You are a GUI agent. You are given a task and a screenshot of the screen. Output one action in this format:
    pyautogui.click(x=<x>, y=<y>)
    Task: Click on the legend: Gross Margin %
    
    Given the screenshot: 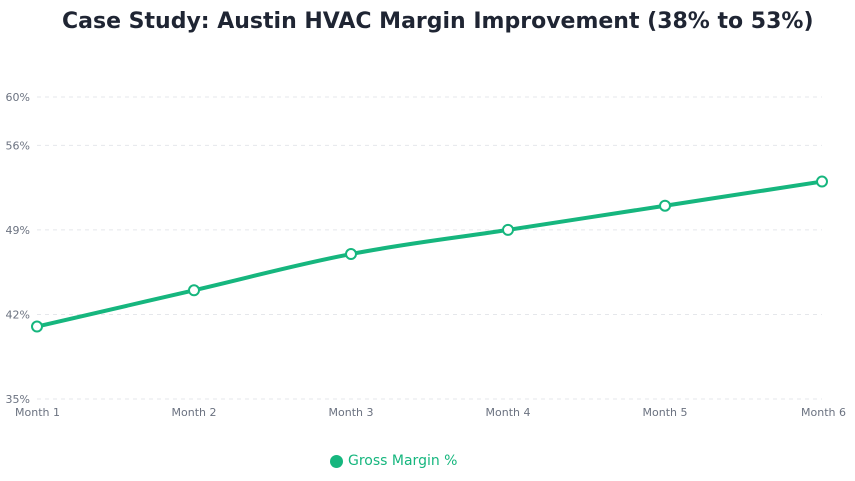 What is the action you would take?
    pyautogui.click(x=393, y=461)
    